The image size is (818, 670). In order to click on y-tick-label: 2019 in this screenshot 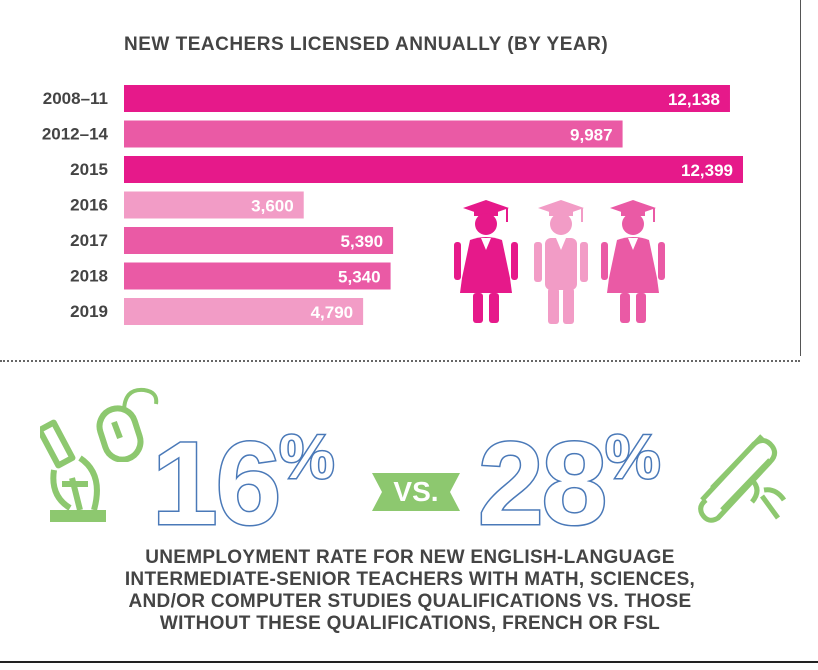, I will do `click(89, 311)`.